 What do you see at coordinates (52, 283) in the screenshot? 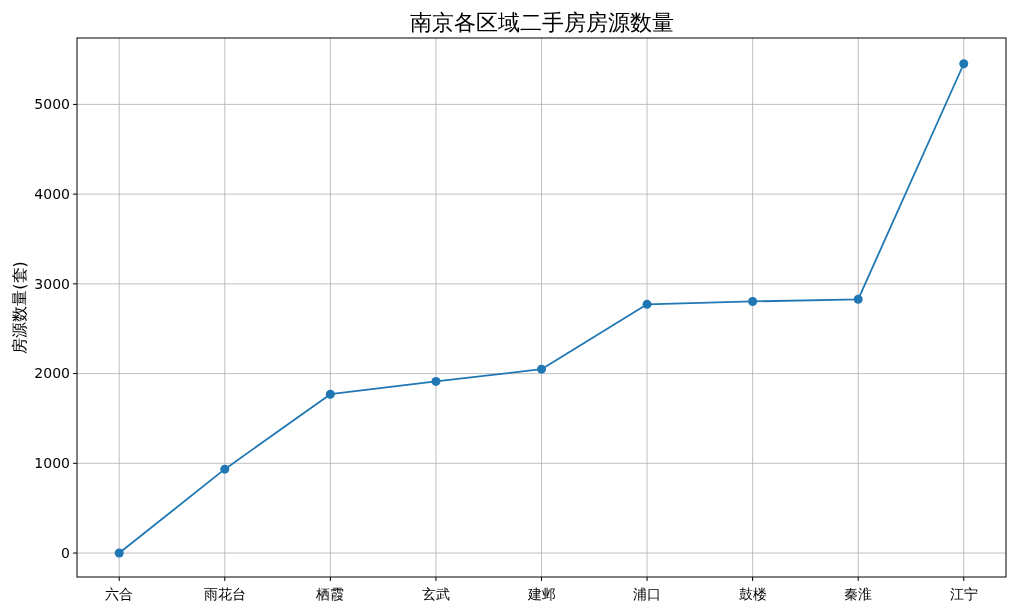
I see `y-tick-label: 3000` at bounding box center [52, 283].